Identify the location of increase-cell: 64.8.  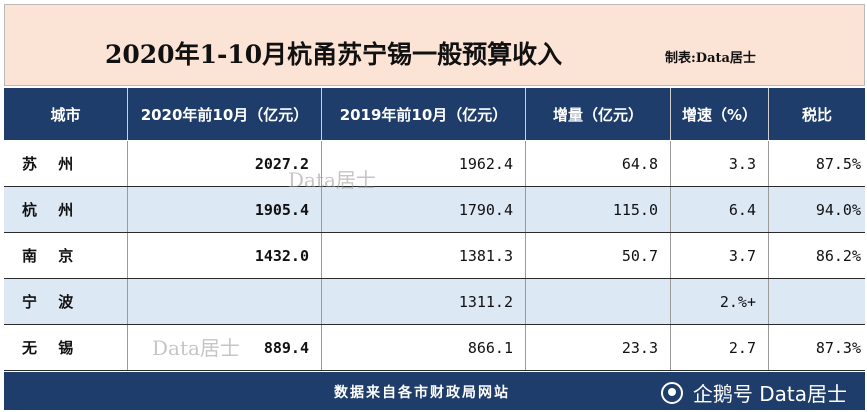
(598, 163).